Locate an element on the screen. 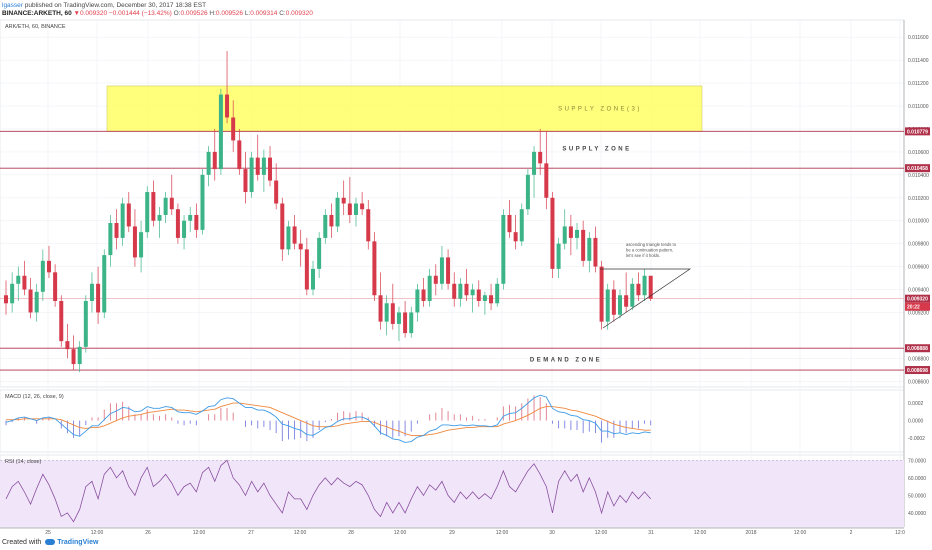 The width and height of the screenshot is (932, 550). triangle-annotation-line: let's see if it holds. is located at coordinates (643, 255).